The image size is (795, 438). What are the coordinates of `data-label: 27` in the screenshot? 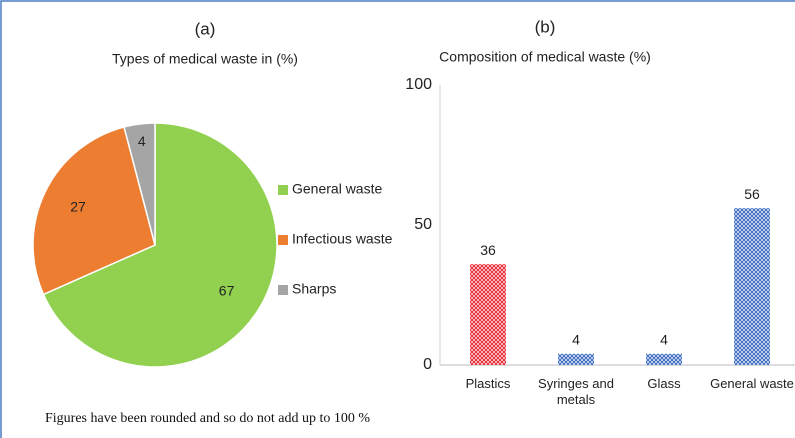 It's located at (78, 207).